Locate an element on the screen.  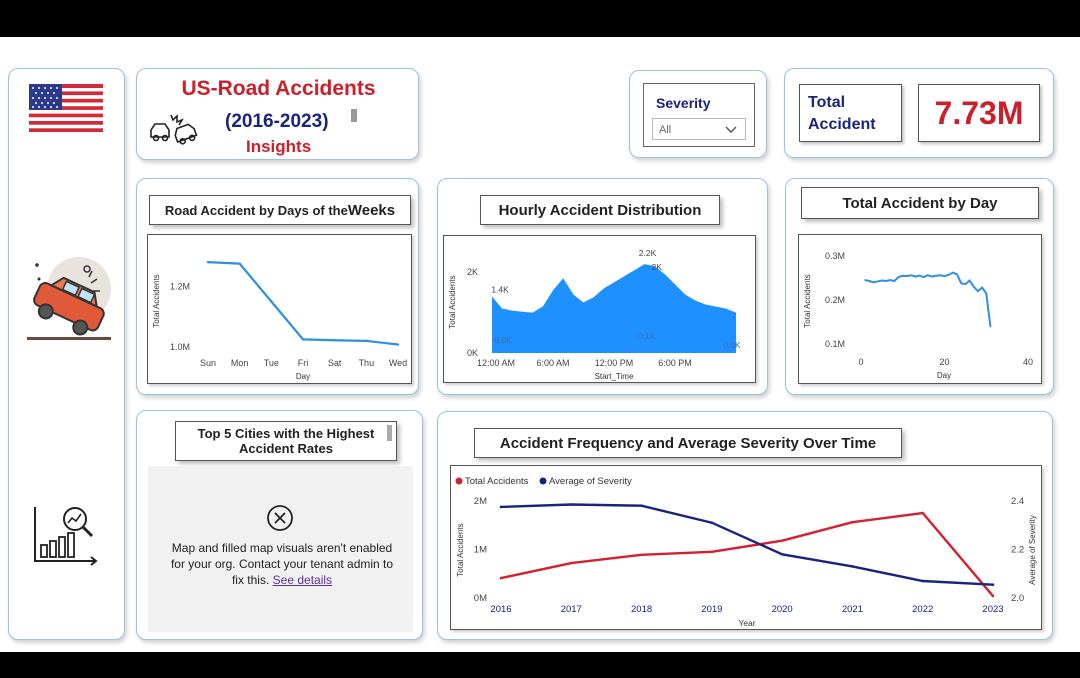
series-line-total-accidents is located at coordinates (747, 554).